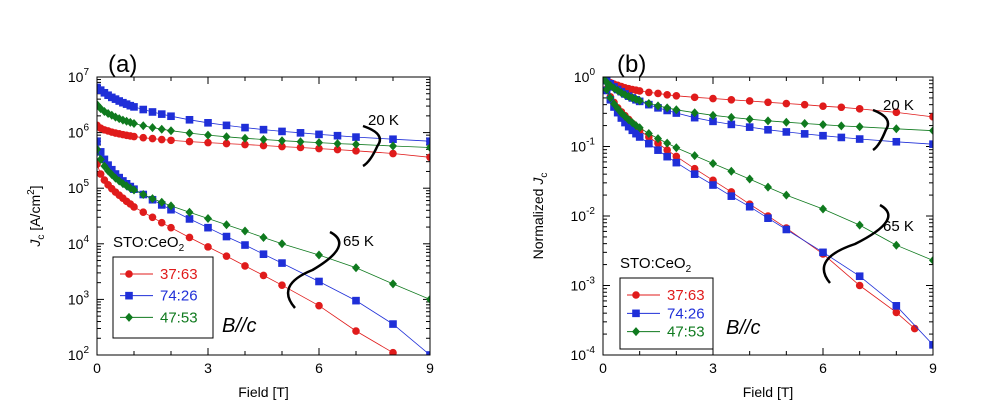 The image size is (1000, 411). I want to click on annotation-65k: 65 K, so click(898, 226).